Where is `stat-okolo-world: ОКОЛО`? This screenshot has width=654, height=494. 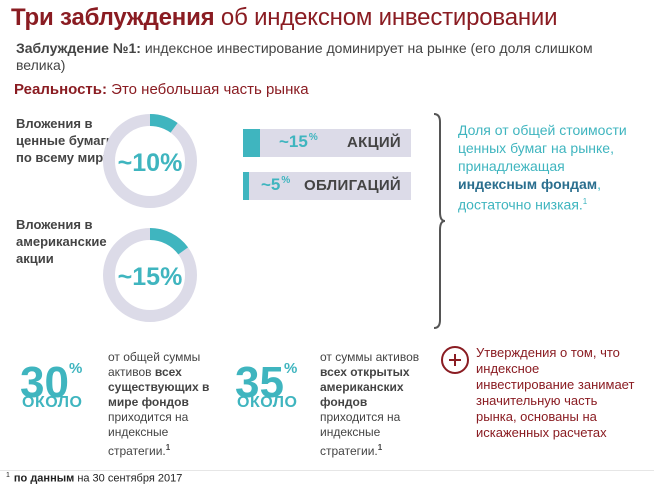 stat-okolo-world: ОКОЛО is located at coordinates (52, 402).